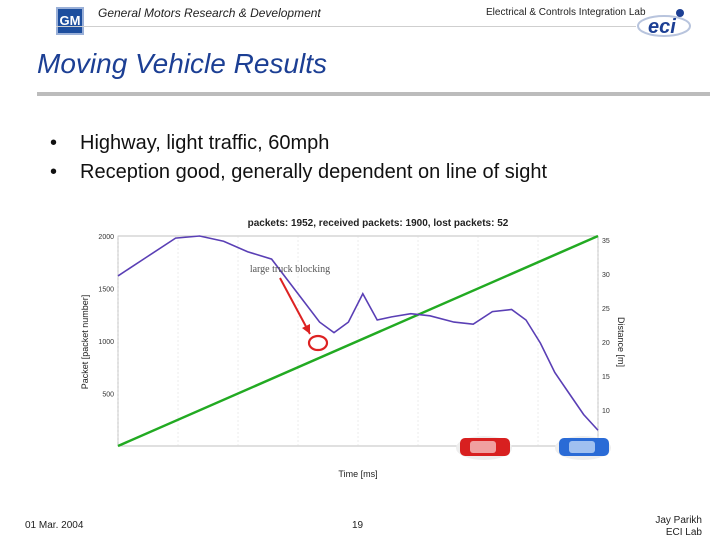  I want to click on blue-car-icon, so click(583, 448).